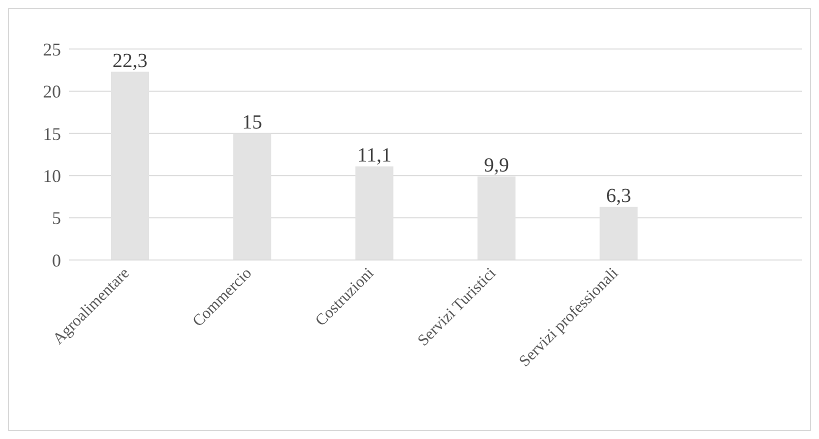 Image resolution: width=819 pixels, height=439 pixels. I want to click on y-tick-label: 25, so click(52, 49).